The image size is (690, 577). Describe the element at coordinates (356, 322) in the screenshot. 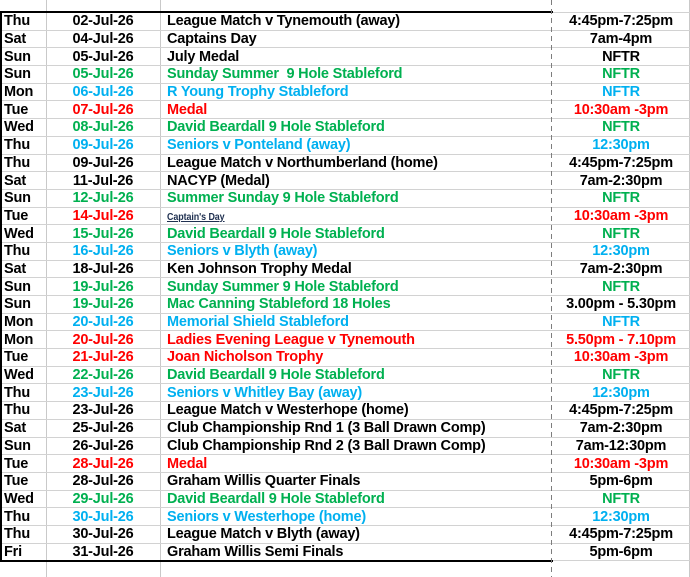

I see `event-cell: Memorial Shield Stableford` at that location.